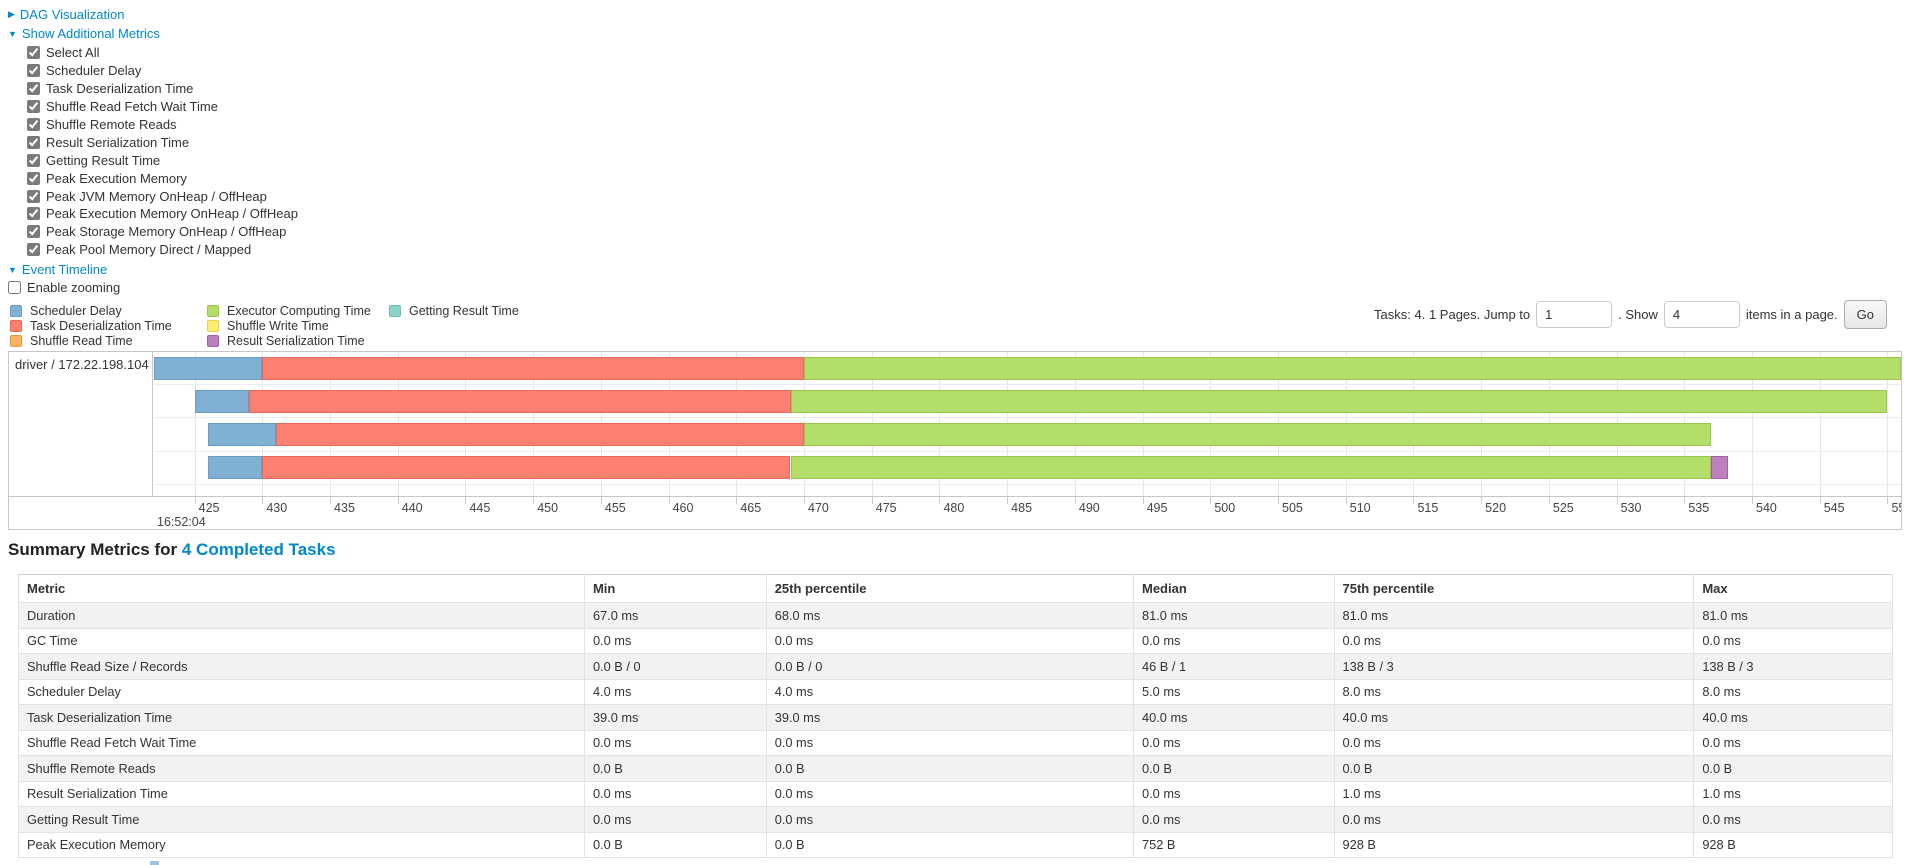 This screenshot has height=865, width=1907. I want to click on axis-tick-label: 520, so click(1496, 508).